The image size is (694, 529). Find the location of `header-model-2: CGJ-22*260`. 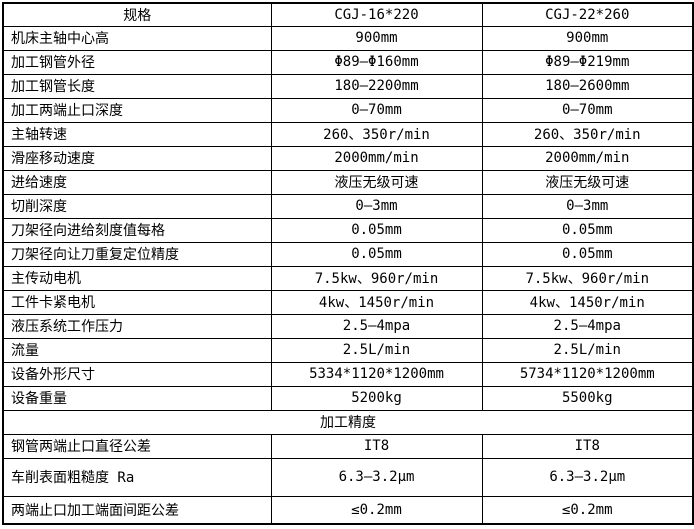

header-model-2: CGJ-22*260 is located at coordinates (587, 14).